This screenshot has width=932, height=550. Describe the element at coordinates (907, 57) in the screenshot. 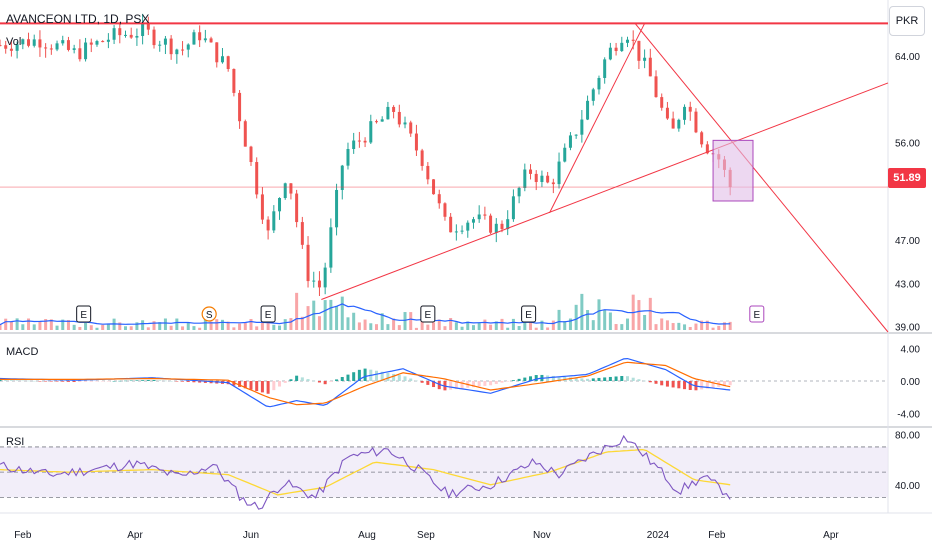

I see `price-axis-tick: 64.00` at that location.